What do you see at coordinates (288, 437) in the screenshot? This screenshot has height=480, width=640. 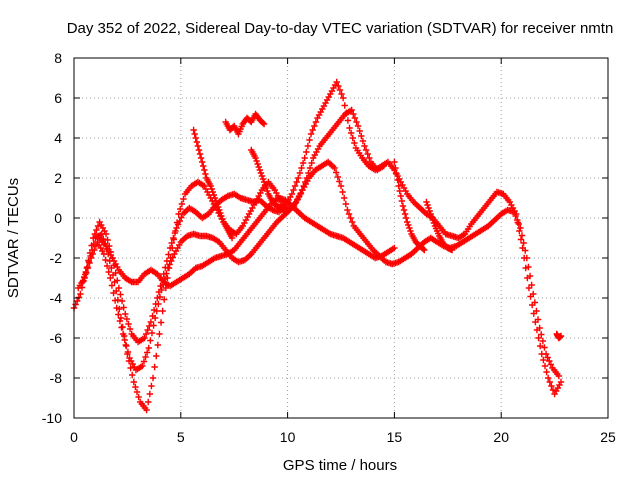 I see `x-tick-label: 10` at bounding box center [288, 437].